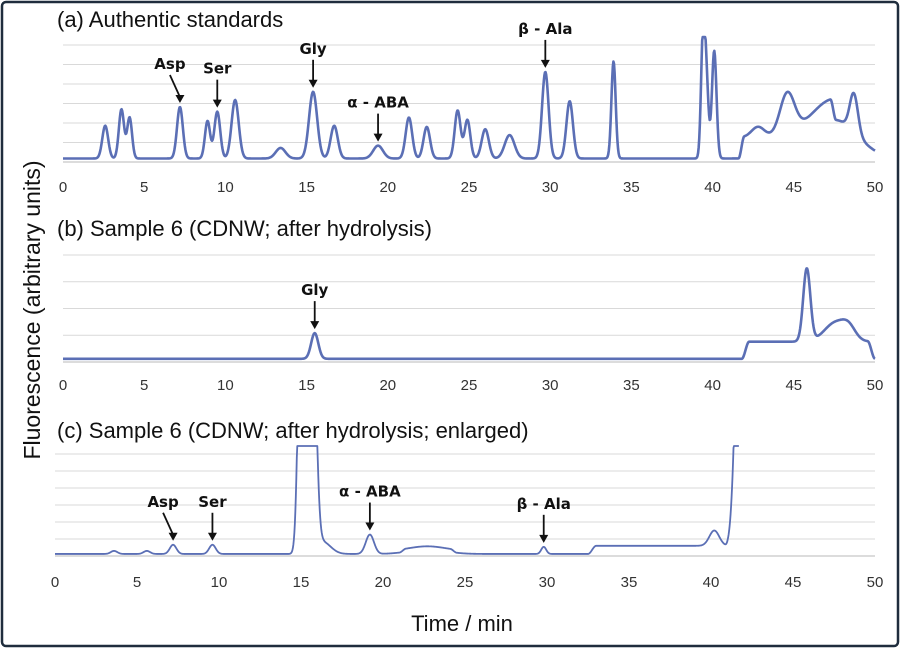 Image resolution: width=900 pixels, height=648 pixels. I want to click on panel-c-x-tick-label: 10, so click(219, 582).